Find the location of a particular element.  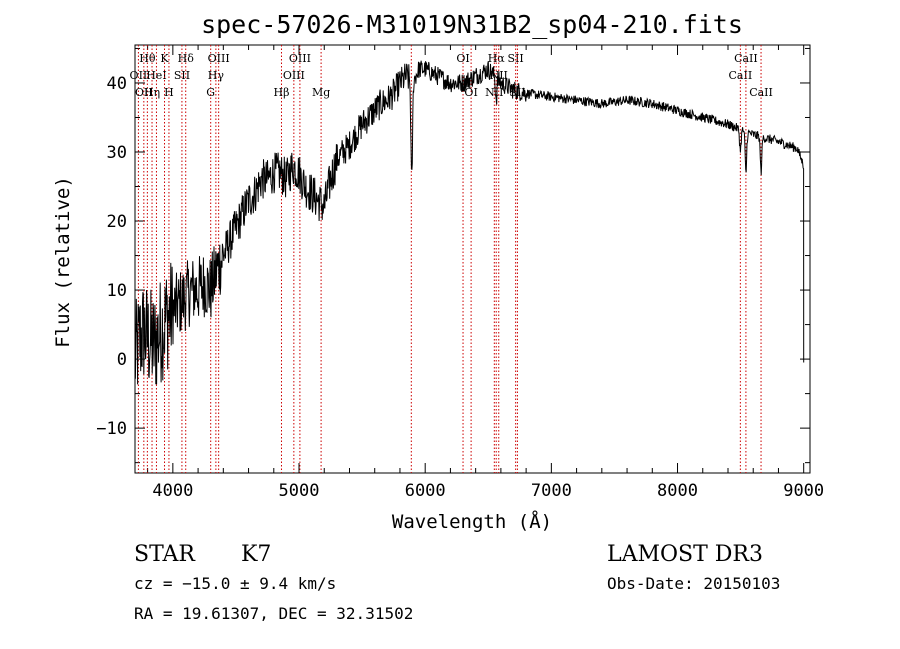

x-tick-label: 7000 is located at coordinates (551, 491).